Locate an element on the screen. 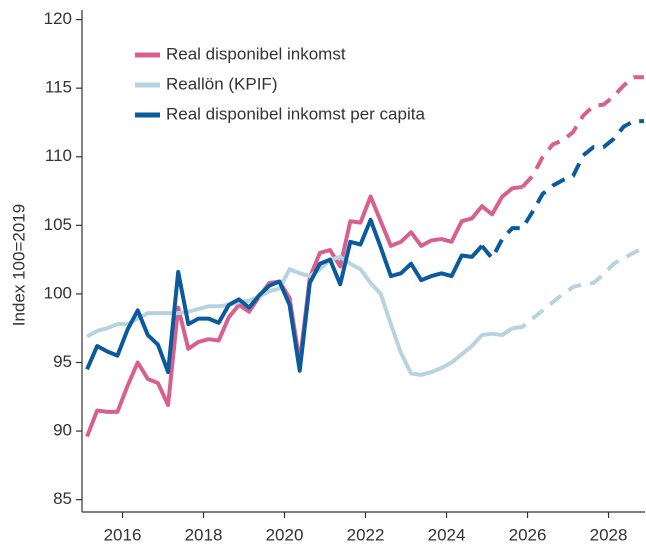 Image resolution: width=646 pixels, height=547 pixels. legend-label: Real disponibel inkomst is located at coordinates (256, 53).